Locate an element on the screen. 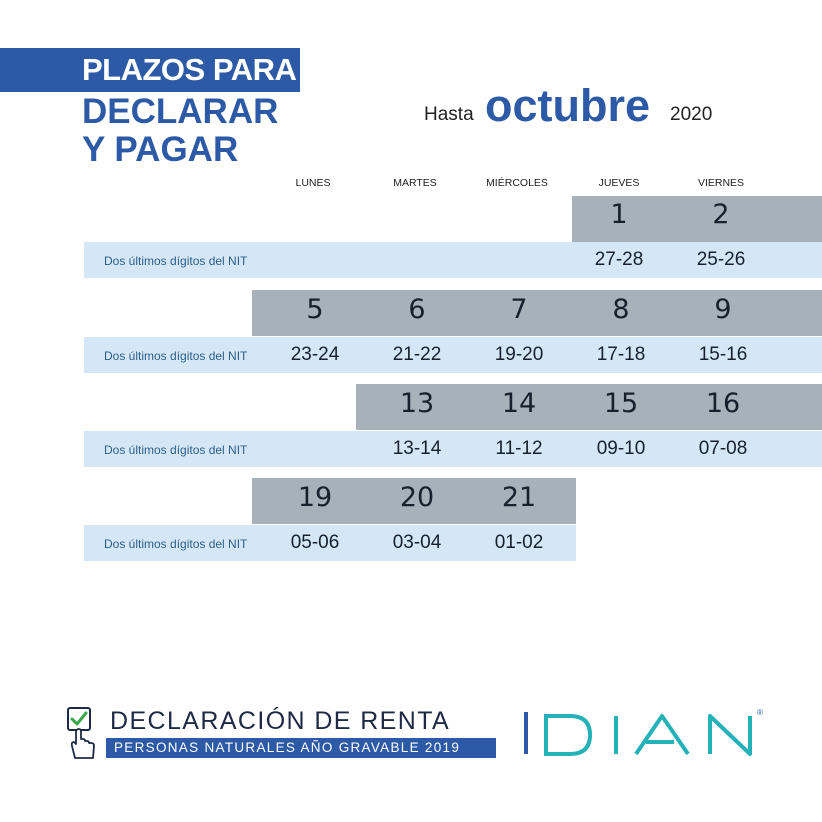 The image size is (822, 822). week2-nit-band is located at coordinates (453, 355).